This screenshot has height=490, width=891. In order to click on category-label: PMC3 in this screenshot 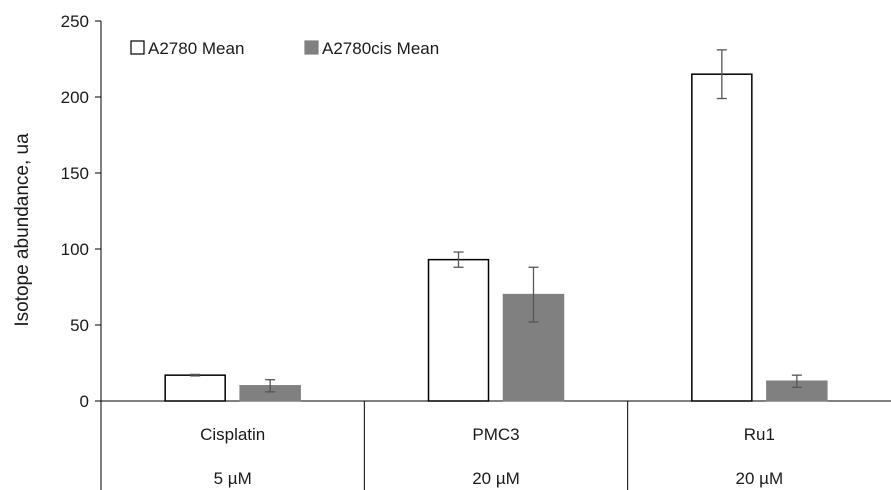, I will do `click(495, 434)`.